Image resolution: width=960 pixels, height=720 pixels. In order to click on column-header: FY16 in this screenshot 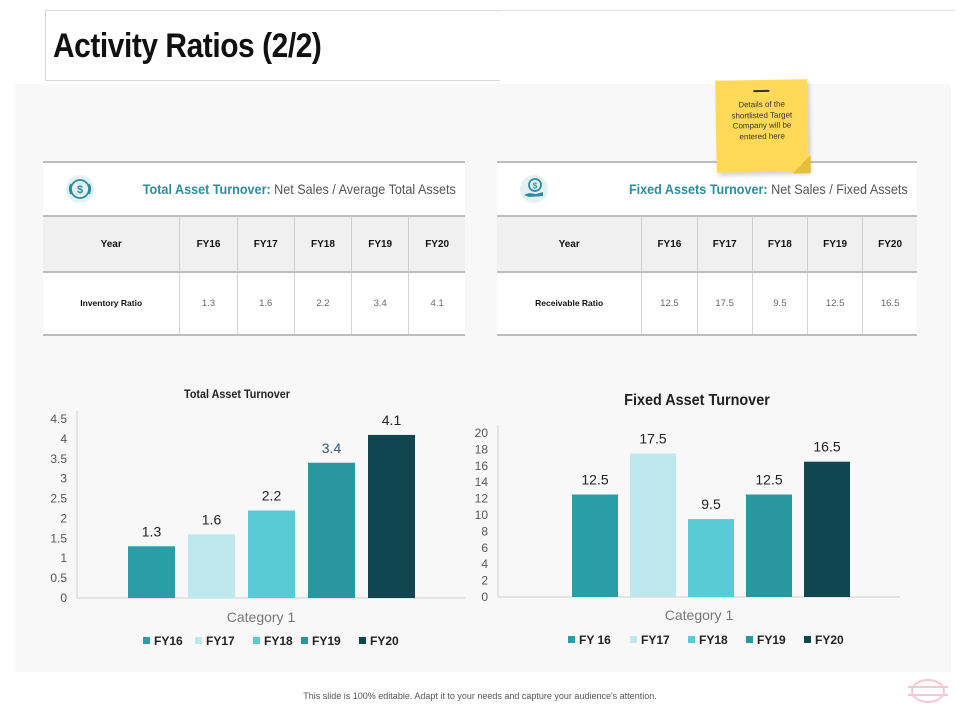, I will do `click(669, 244)`.